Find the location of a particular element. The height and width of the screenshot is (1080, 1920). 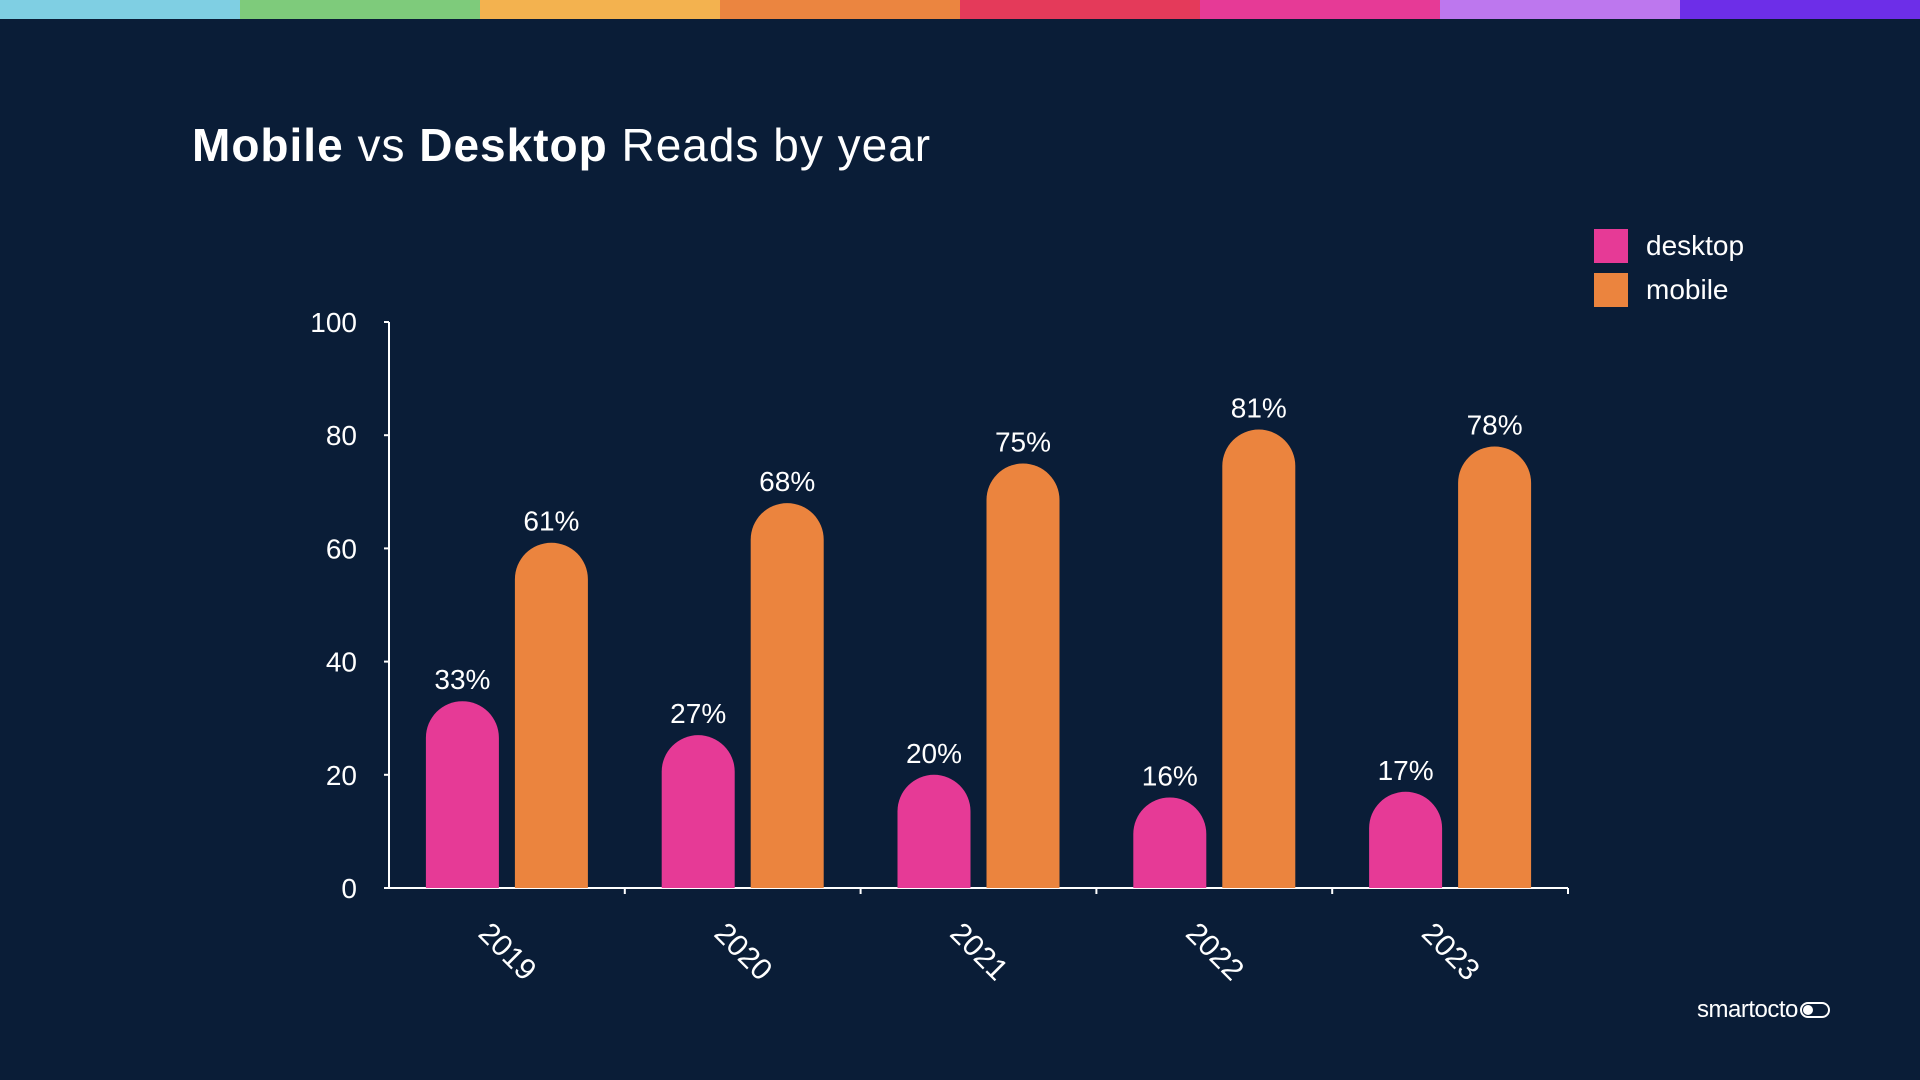

data-label-desktop-2020: 27% is located at coordinates (698, 713).